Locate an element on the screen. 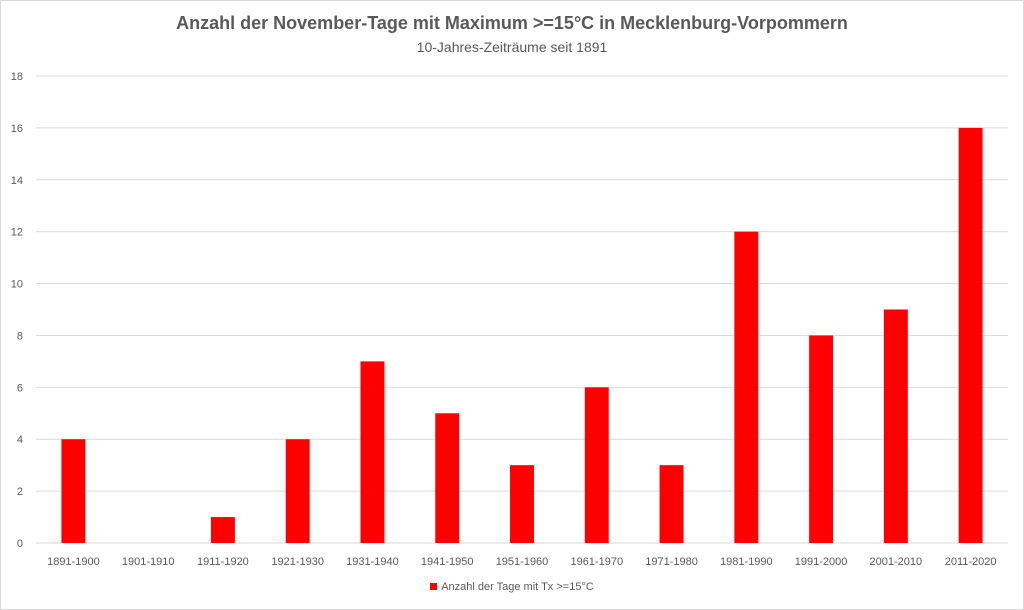 This screenshot has height=610, width=1024. y-tick-label: 12 is located at coordinates (17, 233).